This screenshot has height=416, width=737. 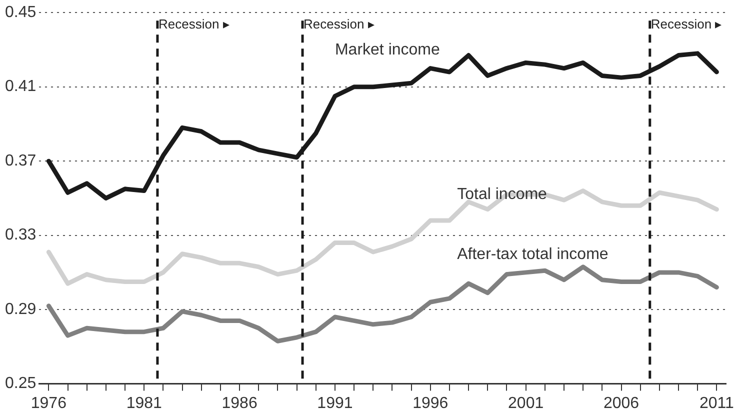 What do you see at coordinates (502, 194) in the screenshot?
I see `series-label: Total income` at bounding box center [502, 194].